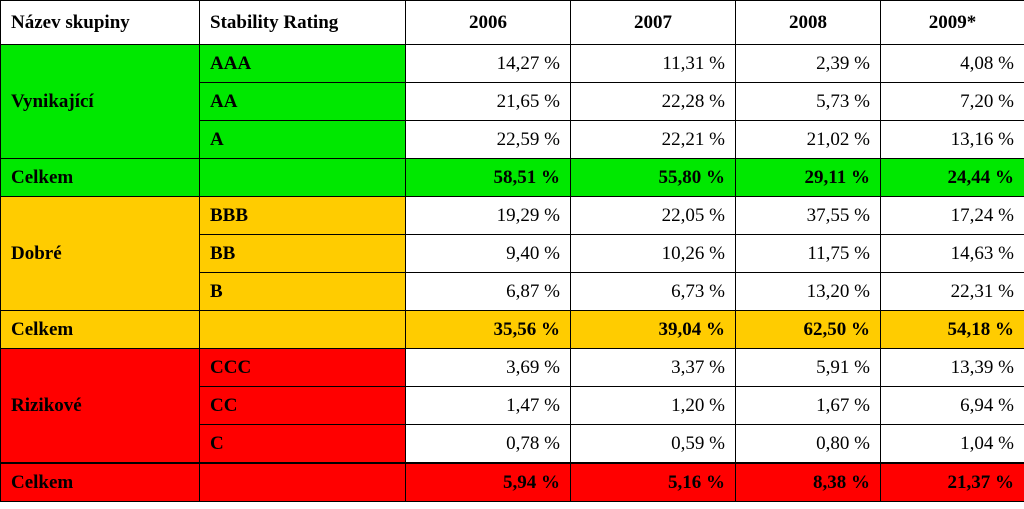 This screenshot has height=509, width=1024. I want to click on value-cell: 13,20 %, so click(808, 291).